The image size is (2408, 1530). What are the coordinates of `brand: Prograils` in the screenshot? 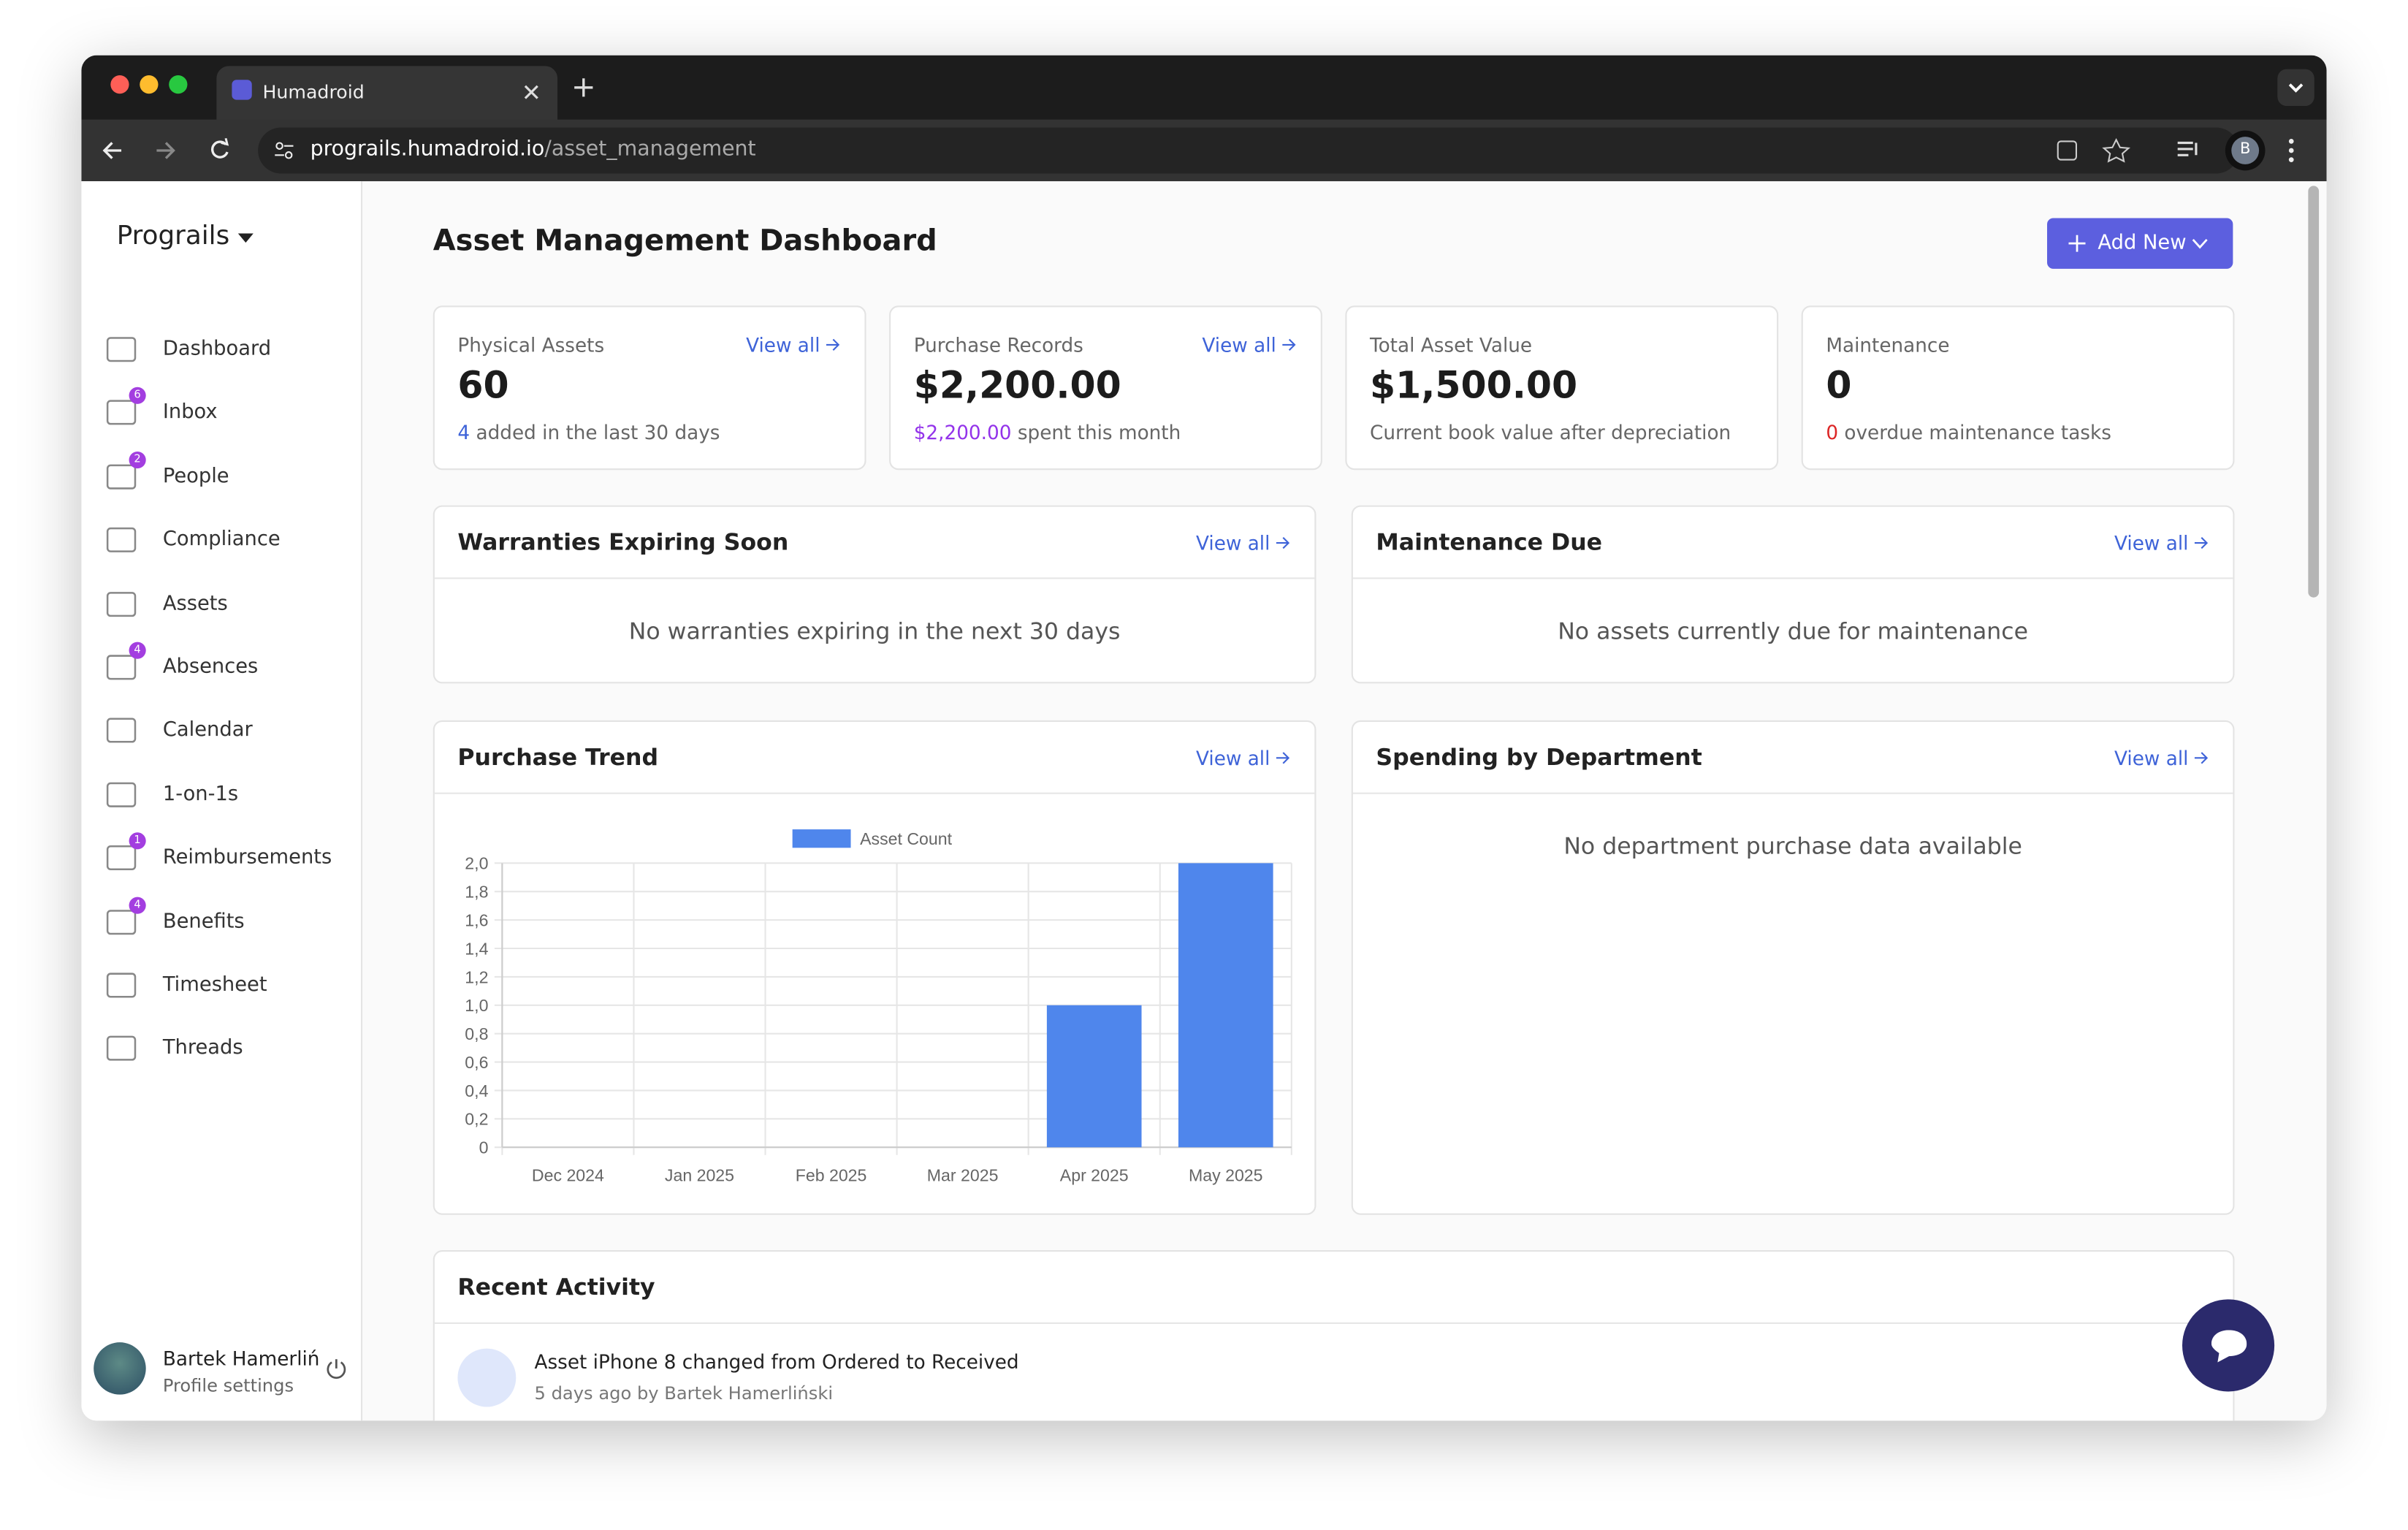 It's located at (186, 236).